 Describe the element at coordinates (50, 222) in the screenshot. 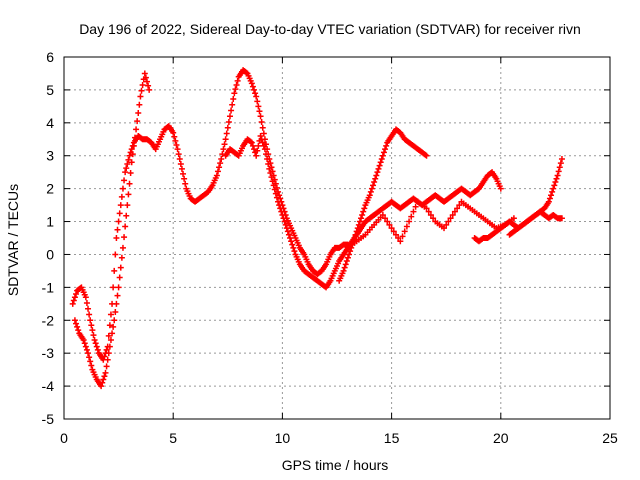

I see `y-tick-label: 1` at that location.